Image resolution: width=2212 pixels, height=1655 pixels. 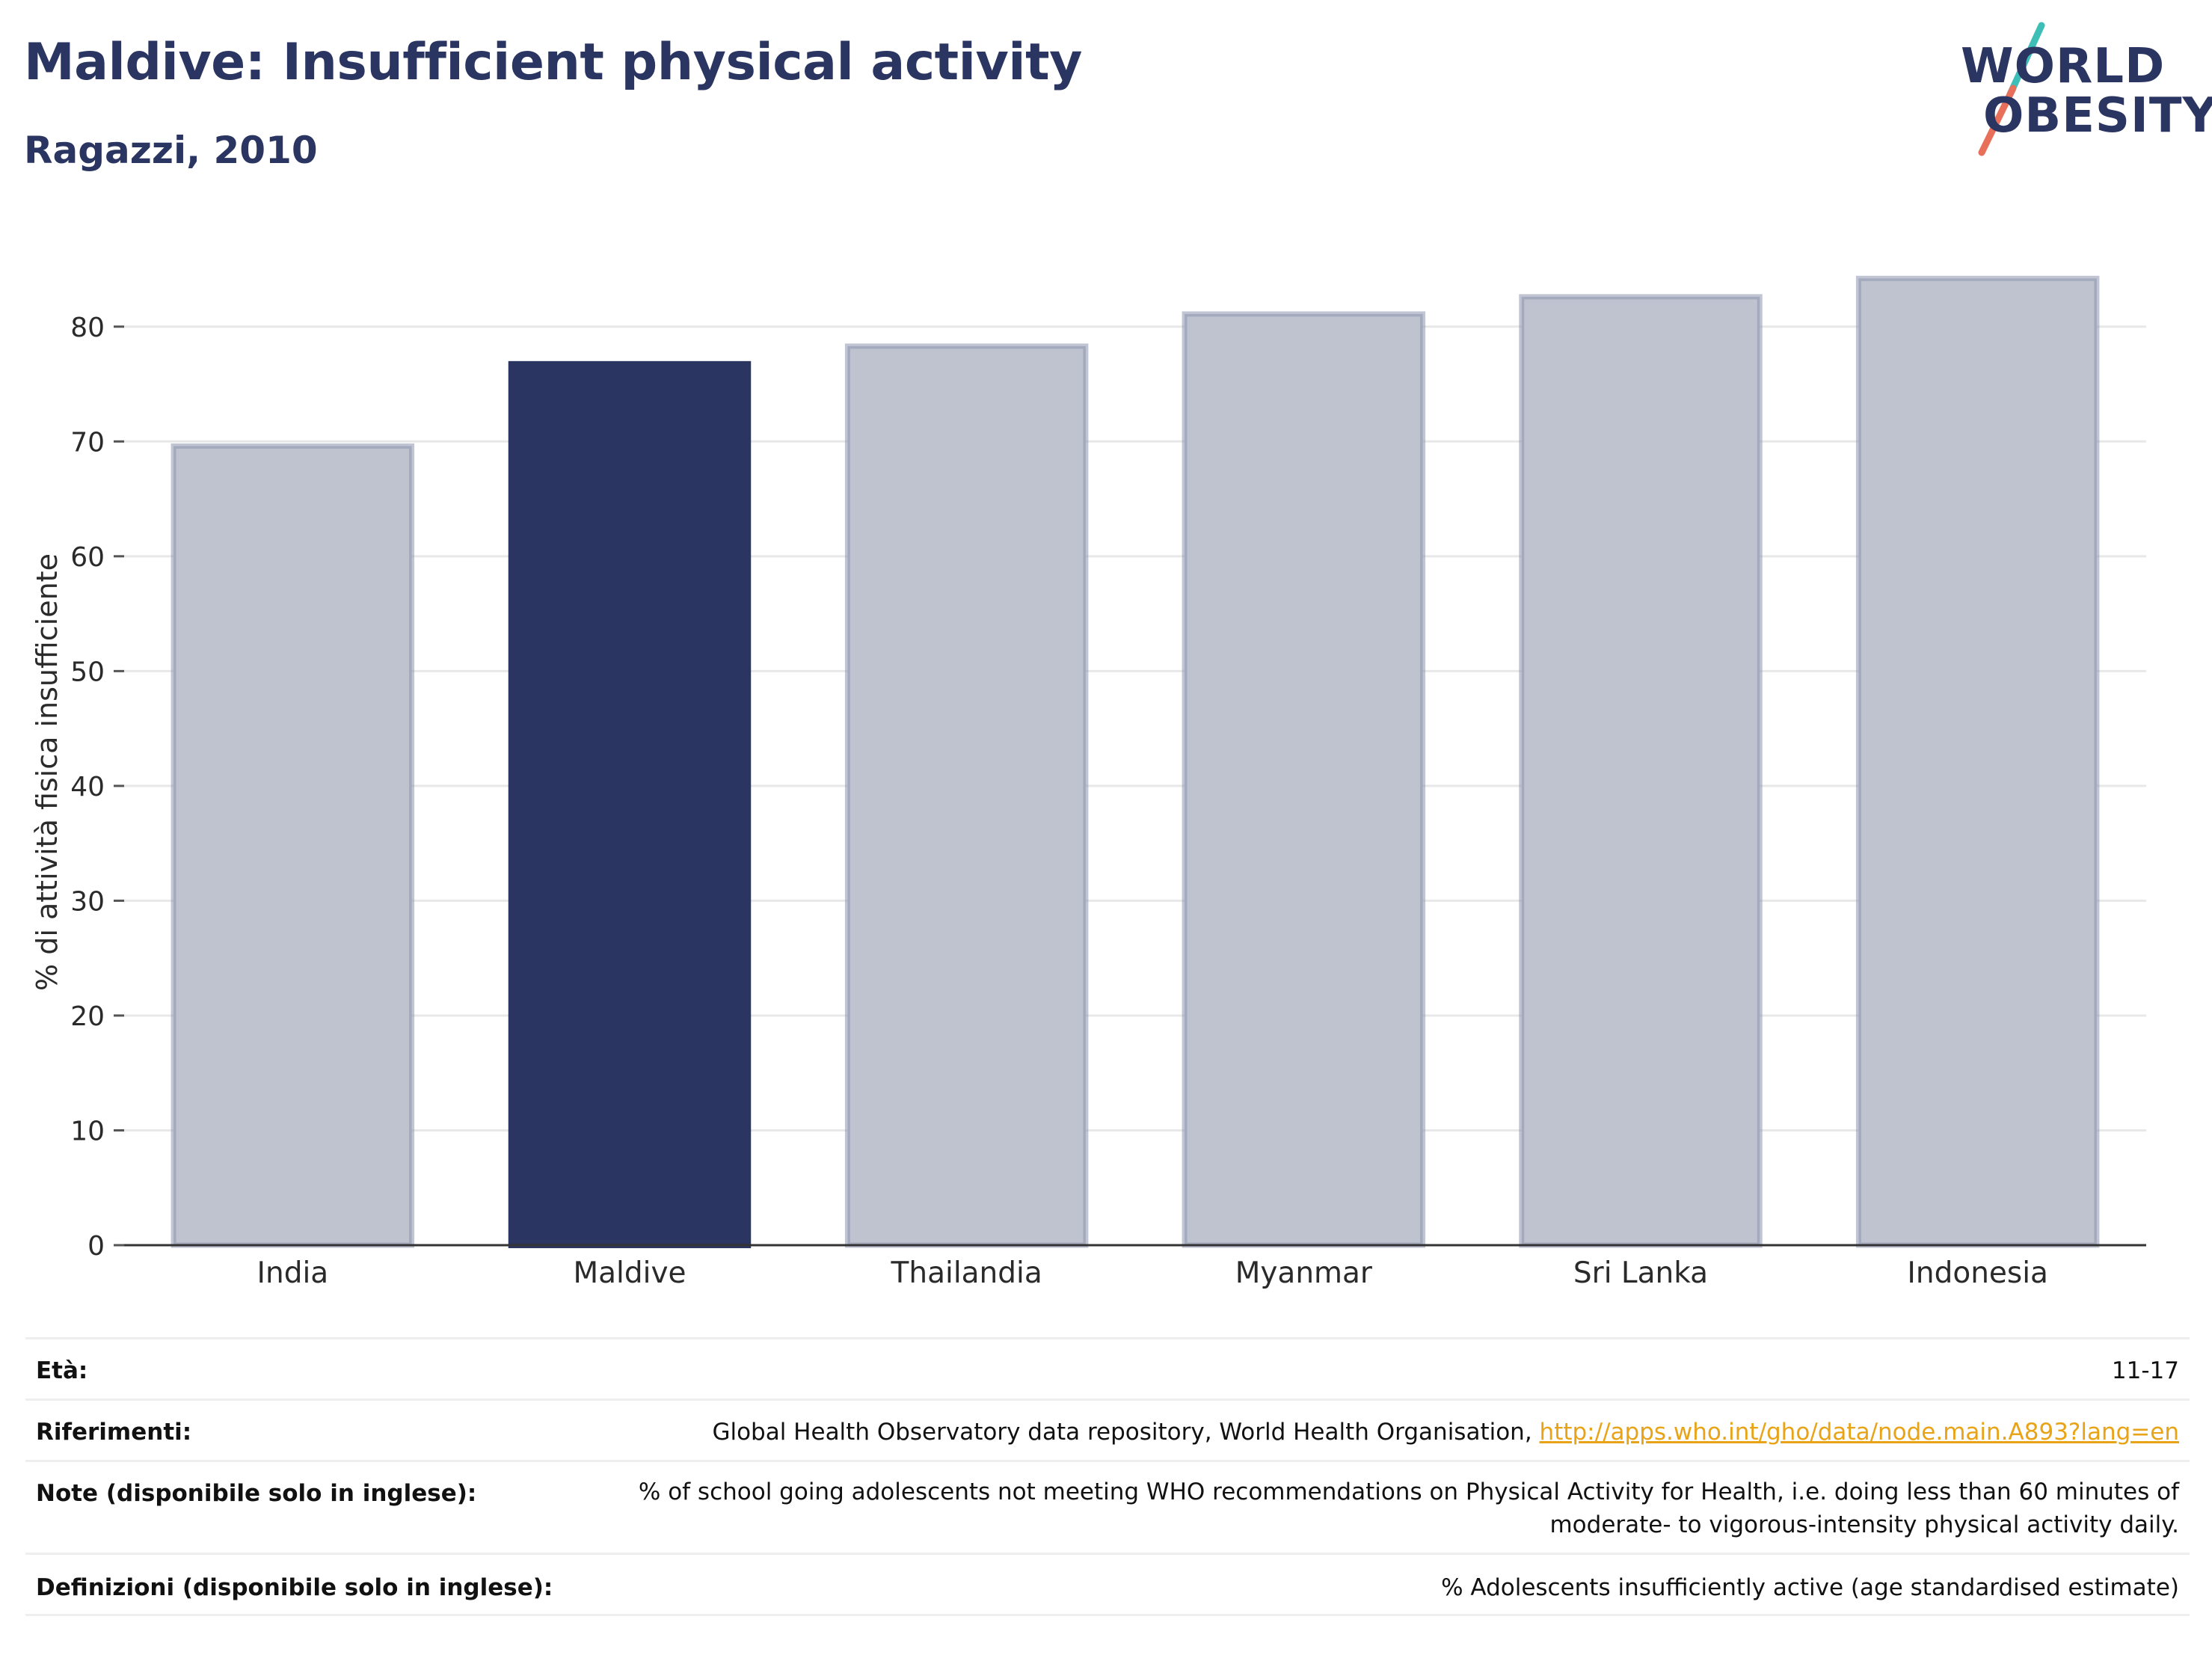 I want to click on meta-bottom-divider, so click(x=1107, y=1615).